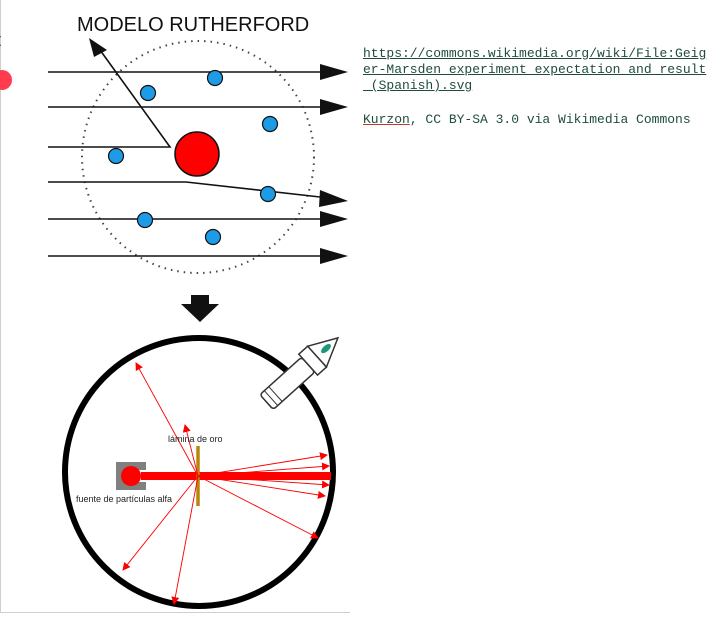 The image size is (722, 622). I want to click on source-box-side, so click(120, 476).